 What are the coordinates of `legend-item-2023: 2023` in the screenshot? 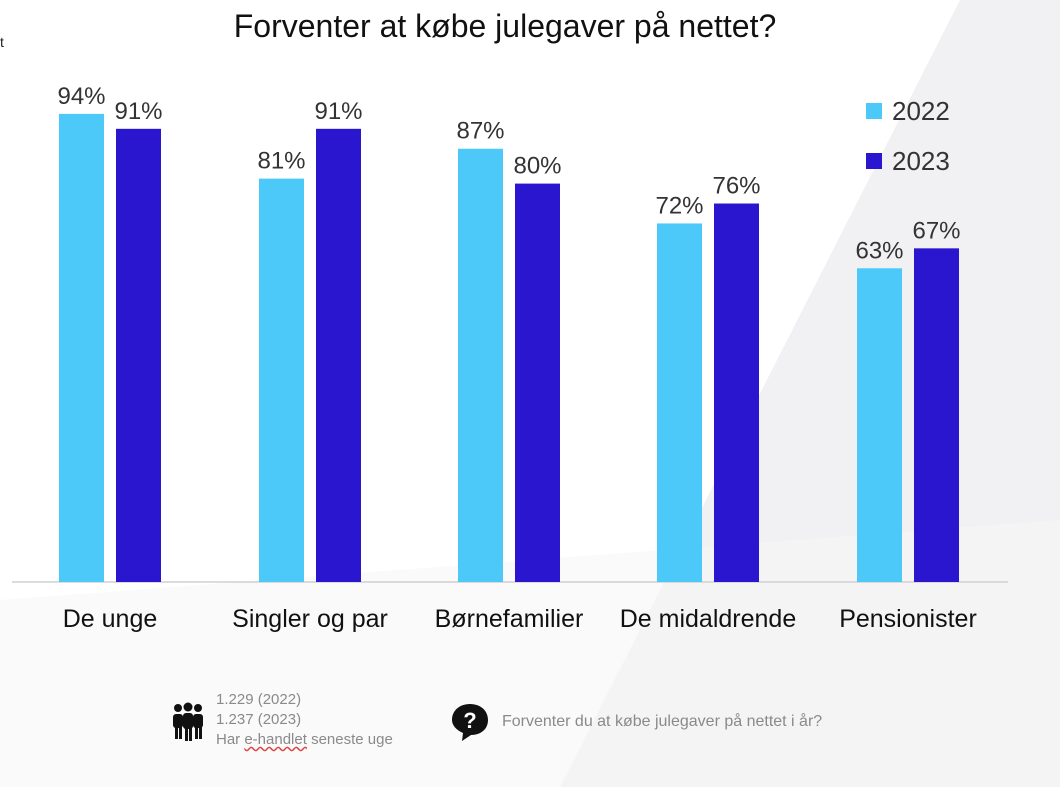 It's located at (908, 161).